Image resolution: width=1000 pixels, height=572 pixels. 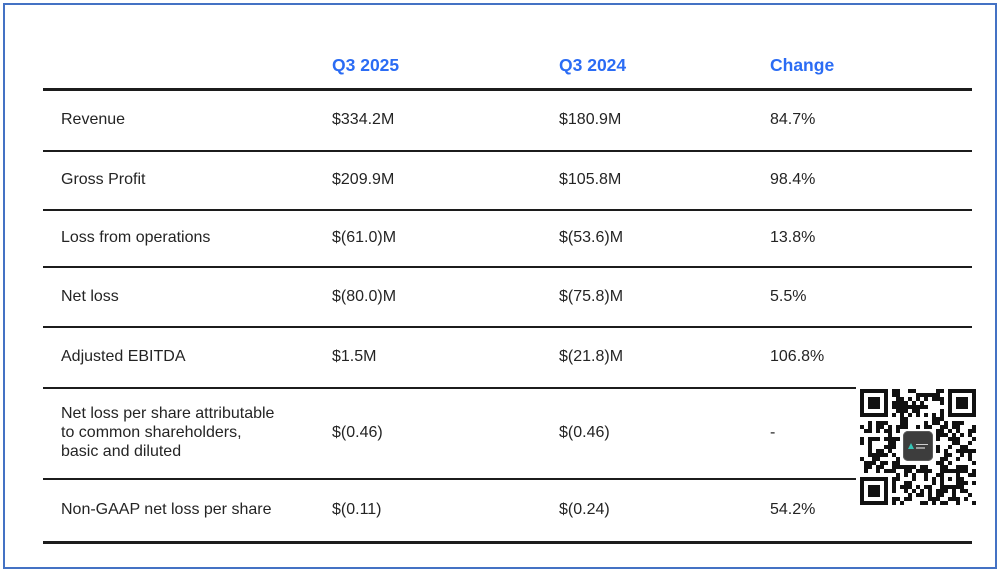 What do you see at coordinates (103, 180) in the screenshot?
I see `row-label: Gross Profit` at bounding box center [103, 180].